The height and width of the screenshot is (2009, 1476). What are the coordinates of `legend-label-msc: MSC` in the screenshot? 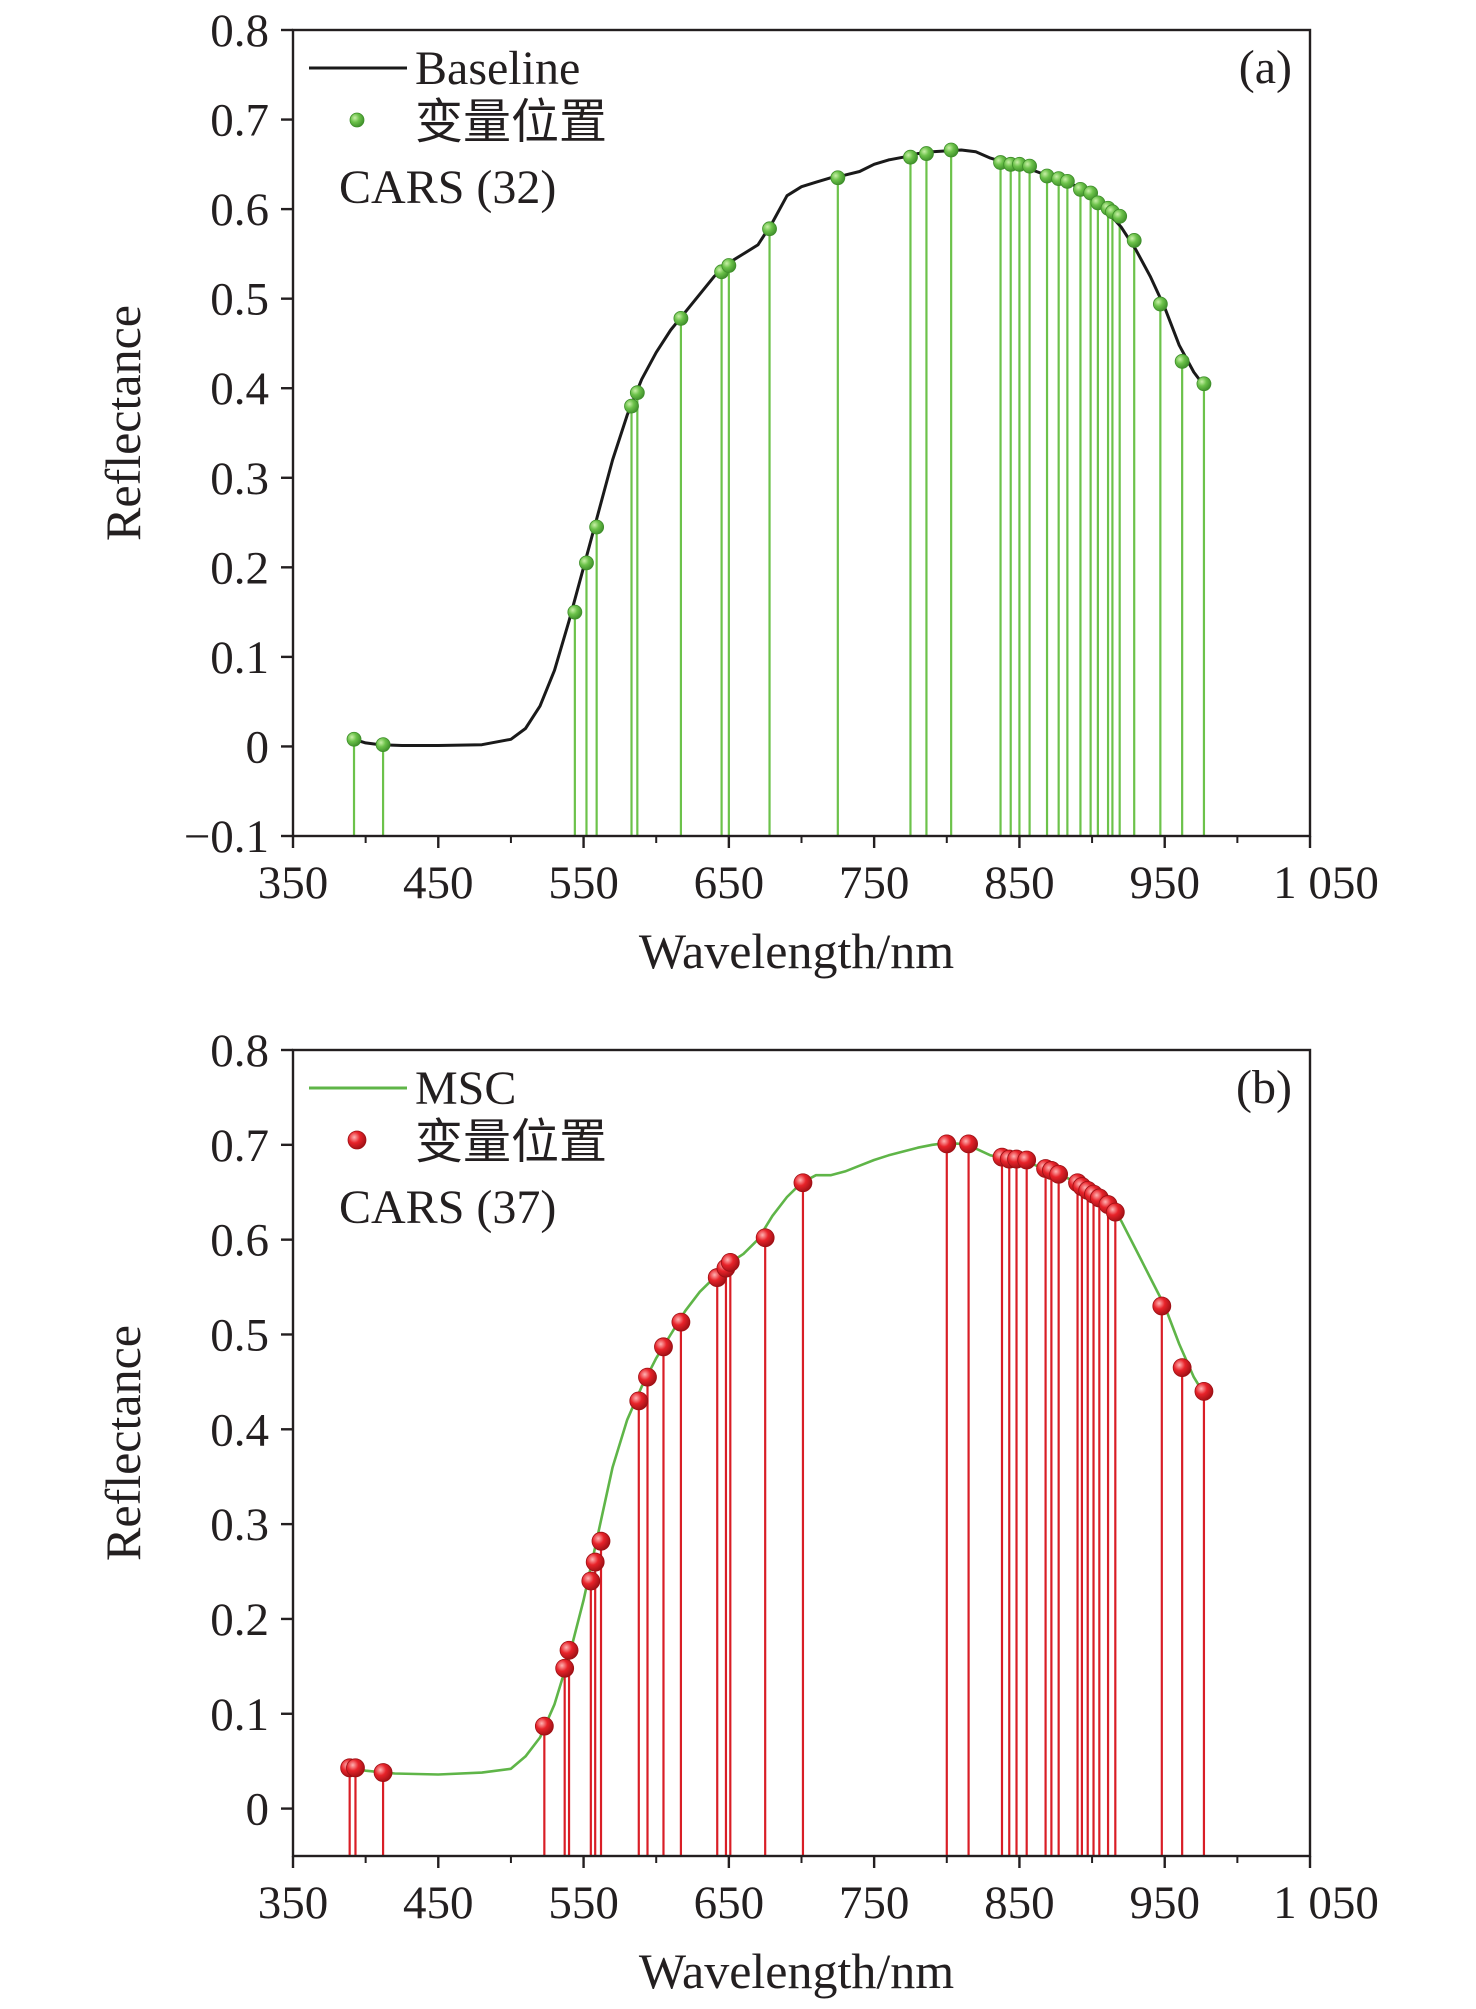 It's located at (465, 1088).